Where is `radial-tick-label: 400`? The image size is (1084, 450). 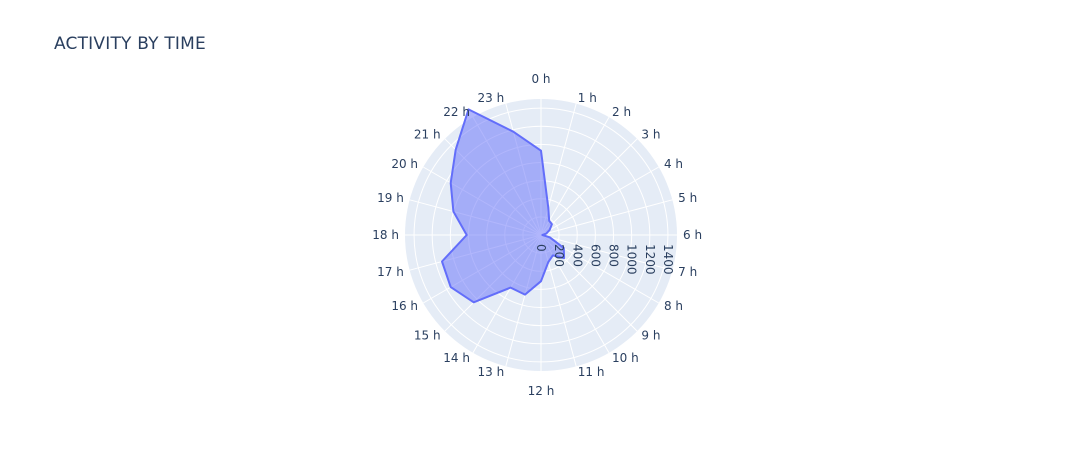 radial-tick-label: 400 is located at coordinates (577, 255).